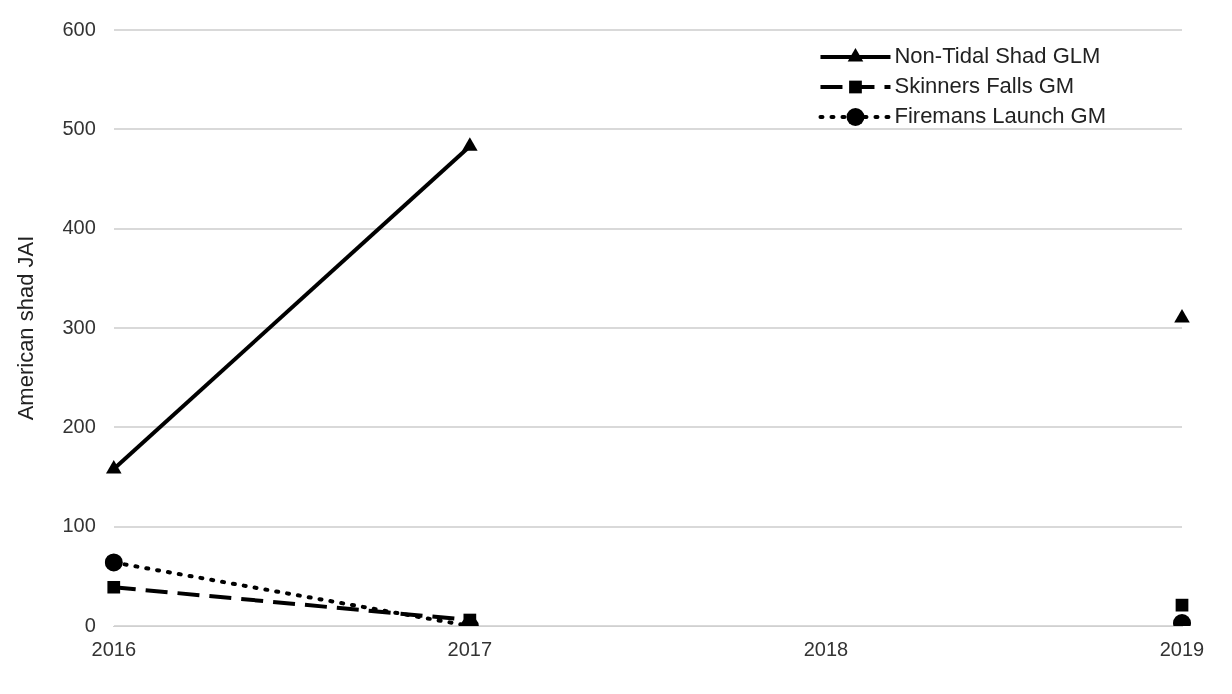 The height and width of the screenshot is (694, 1232). What do you see at coordinates (79, 227) in the screenshot?
I see `y-tick-label: 400` at bounding box center [79, 227].